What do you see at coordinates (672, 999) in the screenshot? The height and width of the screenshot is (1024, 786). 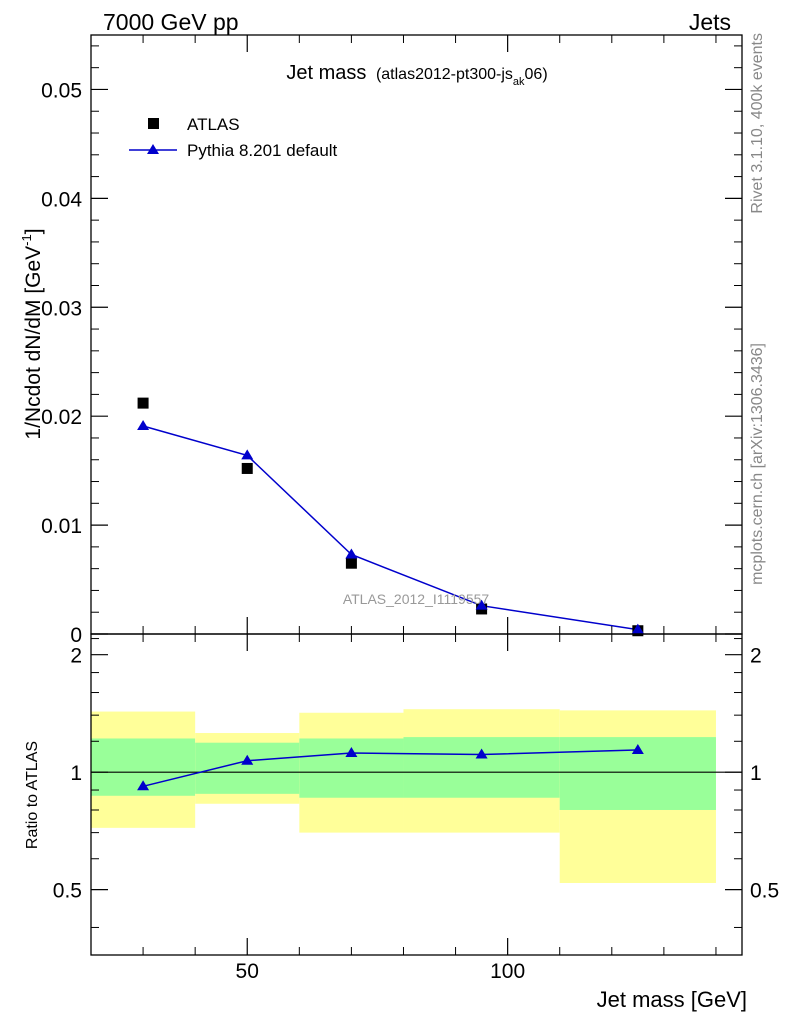 I see `x-axis-label: Jet mass [GeV]` at bounding box center [672, 999].